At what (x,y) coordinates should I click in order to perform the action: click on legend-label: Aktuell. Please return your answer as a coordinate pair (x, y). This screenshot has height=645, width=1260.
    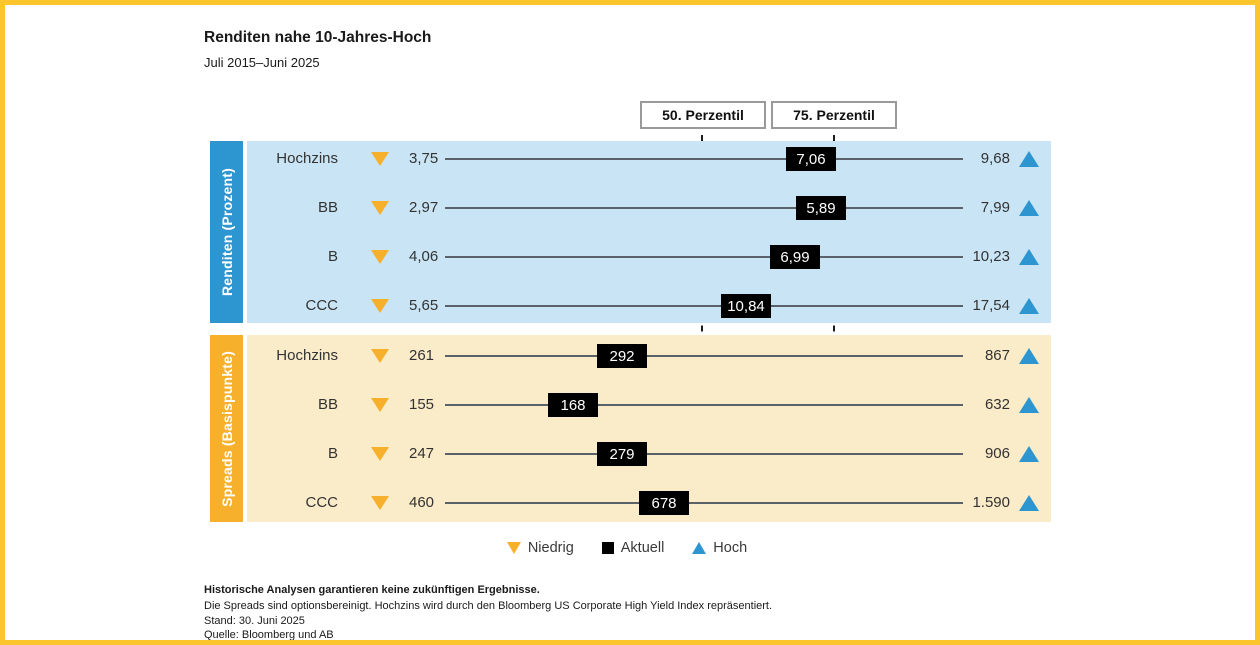
    Looking at the image, I should click on (642, 548).